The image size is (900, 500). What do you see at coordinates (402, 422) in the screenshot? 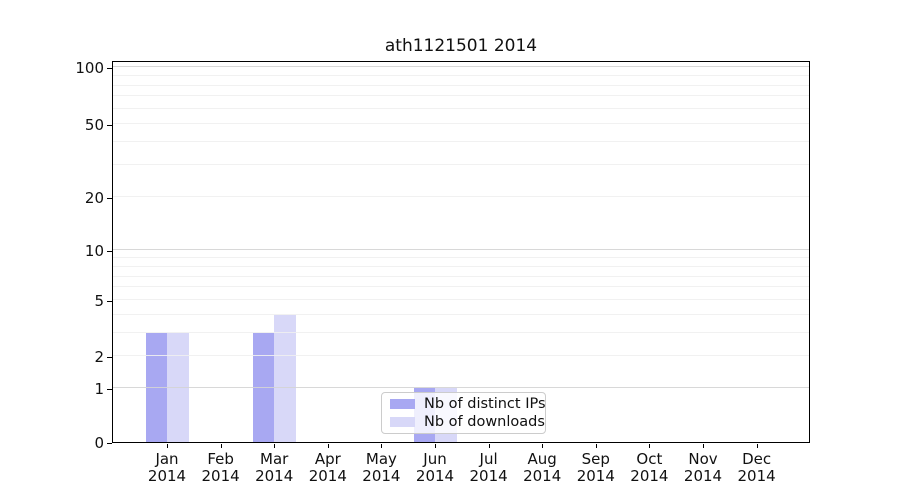
I see `downloads-swatch-icon` at bounding box center [402, 422].